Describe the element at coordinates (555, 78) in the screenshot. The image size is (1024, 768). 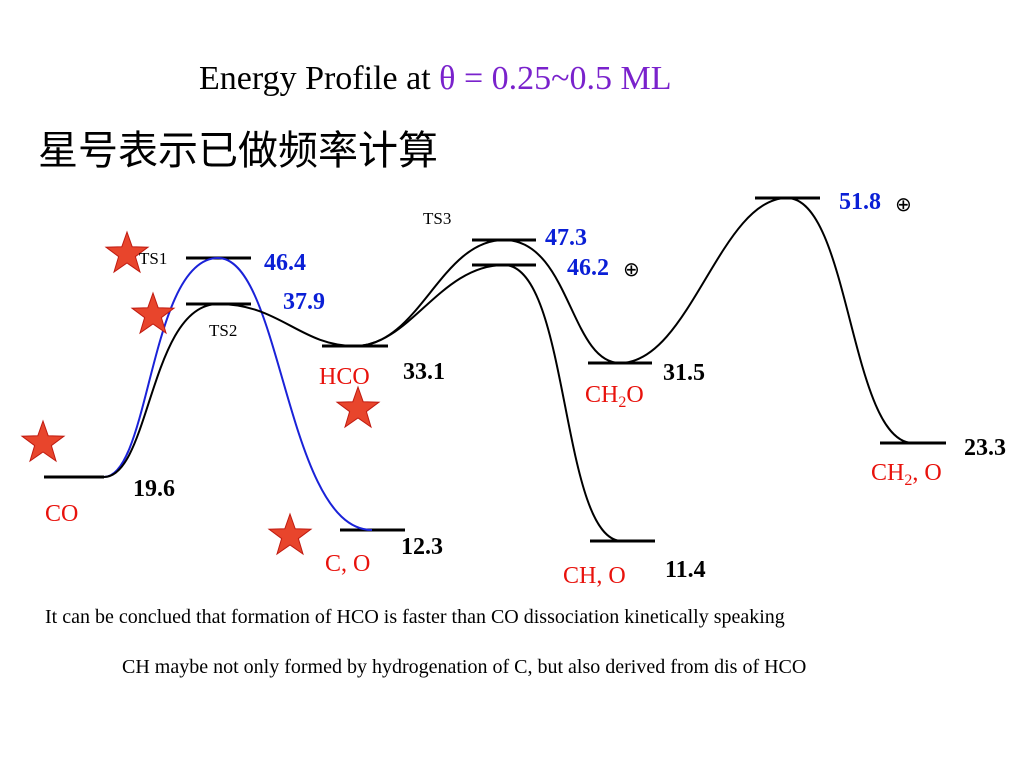
I see `title-highlight: θ = 0.25~0.5 ML` at that location.